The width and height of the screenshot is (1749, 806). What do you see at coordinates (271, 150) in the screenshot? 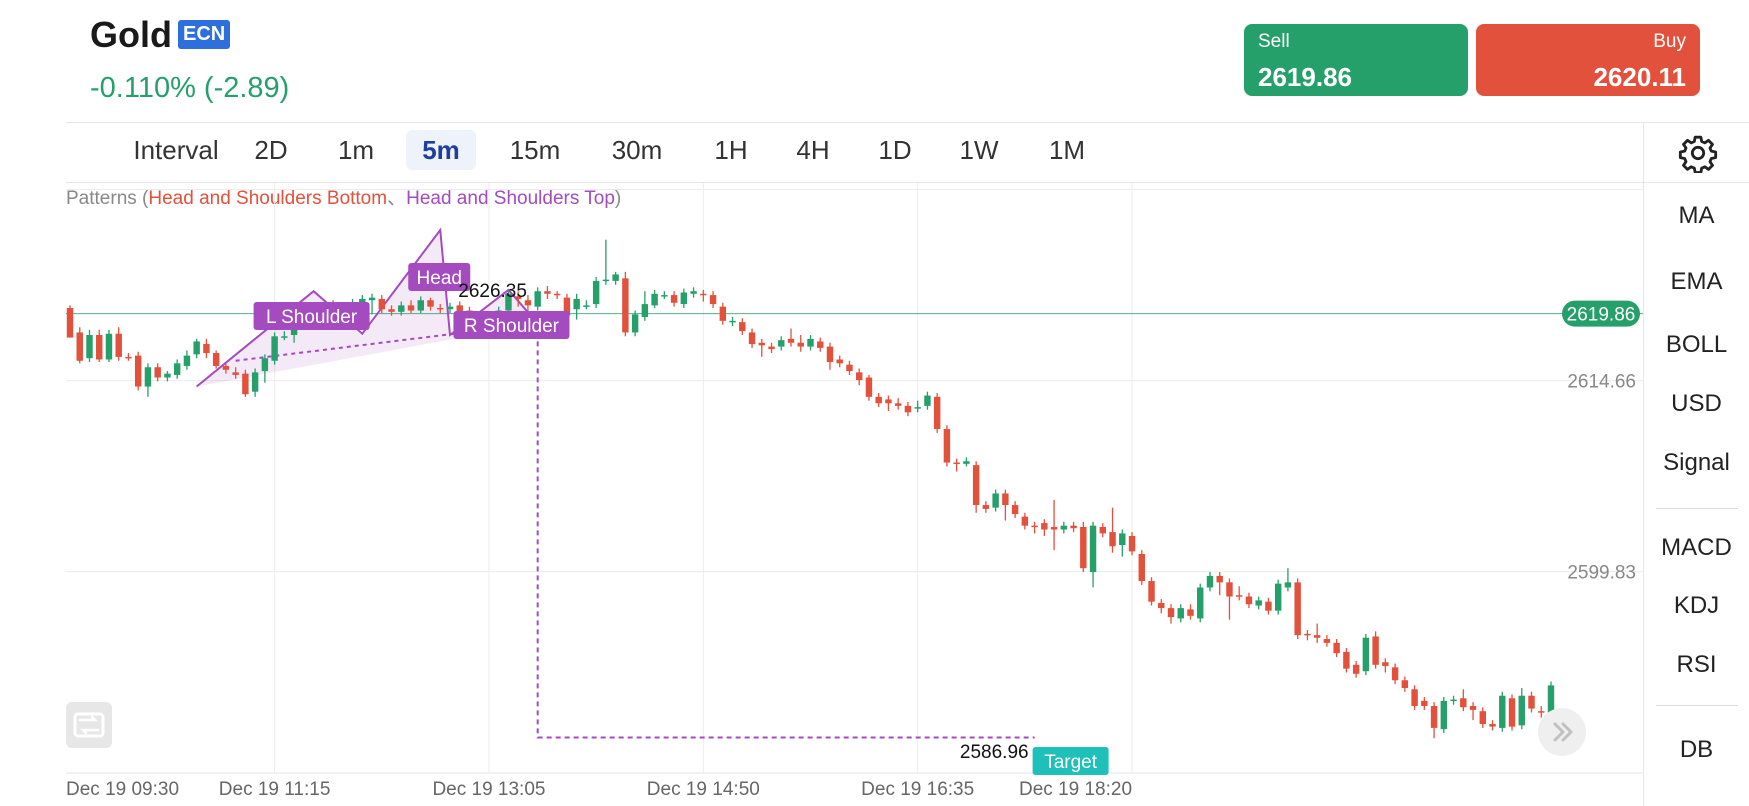
I see `interval-2d: 2D` at bounding box center [271, 150].